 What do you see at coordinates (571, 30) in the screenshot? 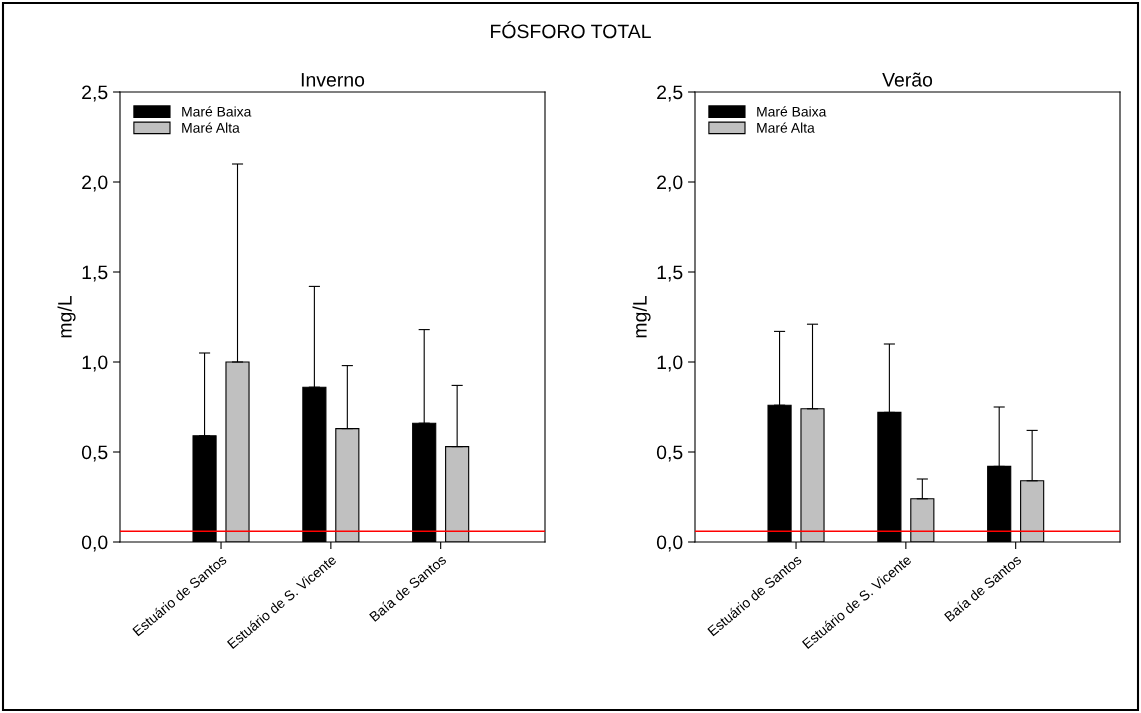
I see `text: FÓSFORO TOTAL` at bounding box center [571, 30].